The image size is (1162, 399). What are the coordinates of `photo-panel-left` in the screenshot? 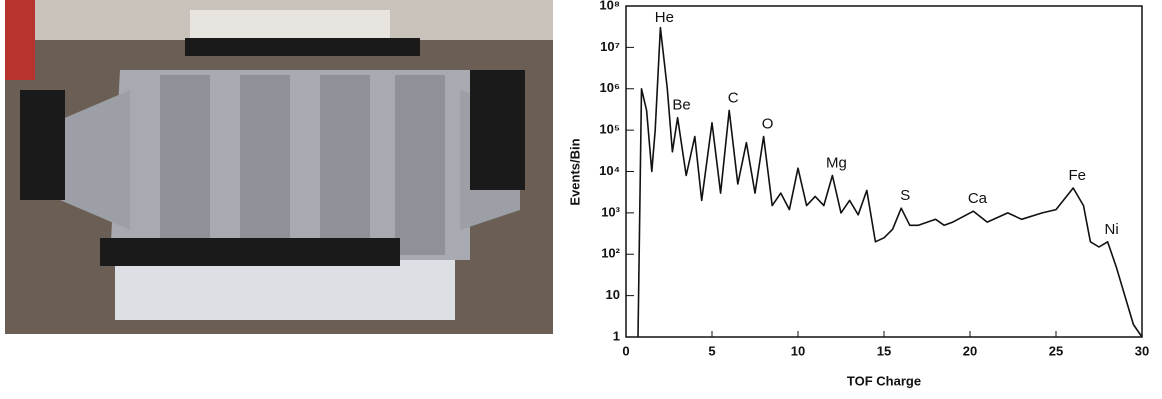 It's located at (95, 160).